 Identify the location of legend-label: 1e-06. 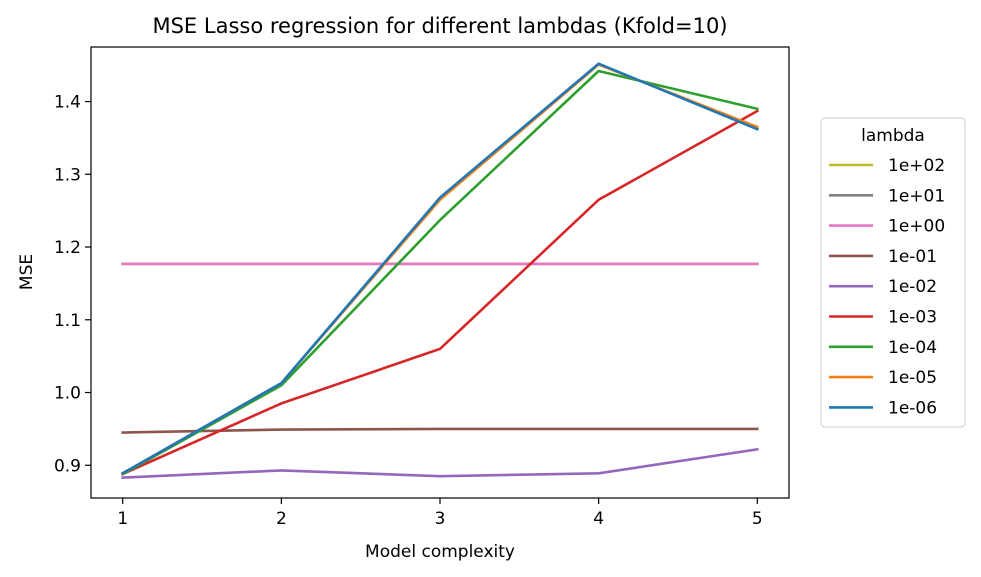
(912, 408).